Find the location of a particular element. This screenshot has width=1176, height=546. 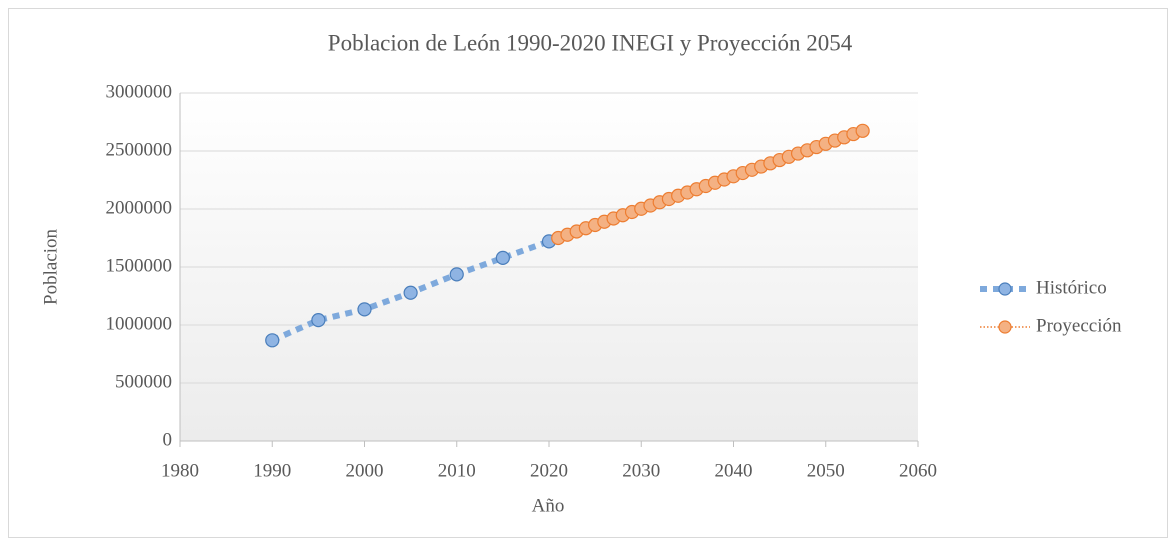

y-tick-label: 3000000 is located at coordinates (139, 91).